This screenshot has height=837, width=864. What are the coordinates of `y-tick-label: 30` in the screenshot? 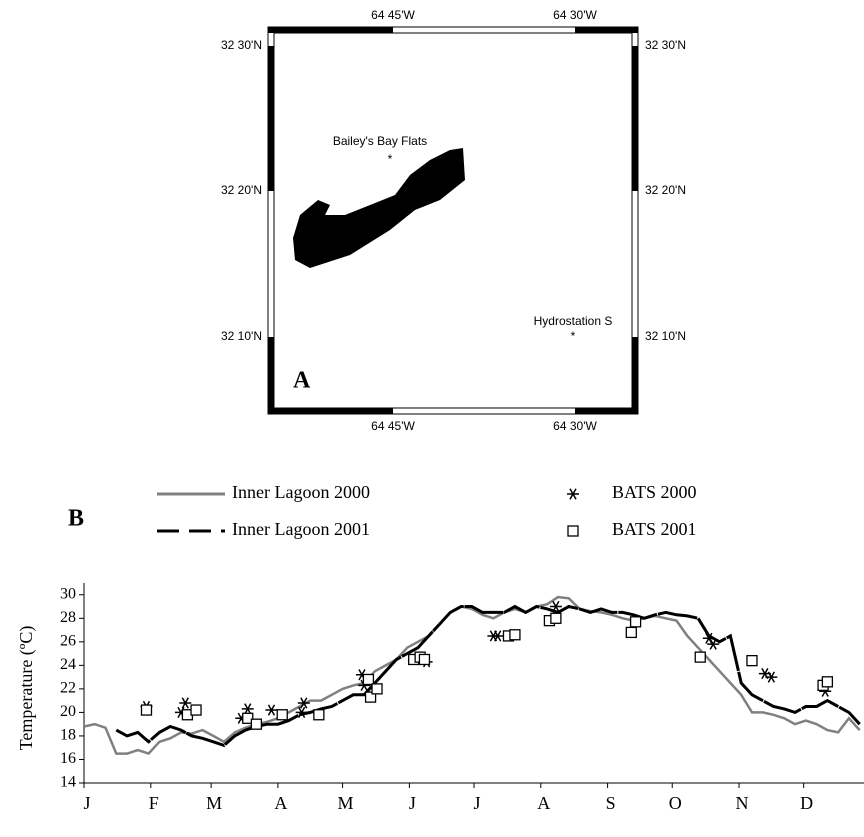 It's located at (68, 593).